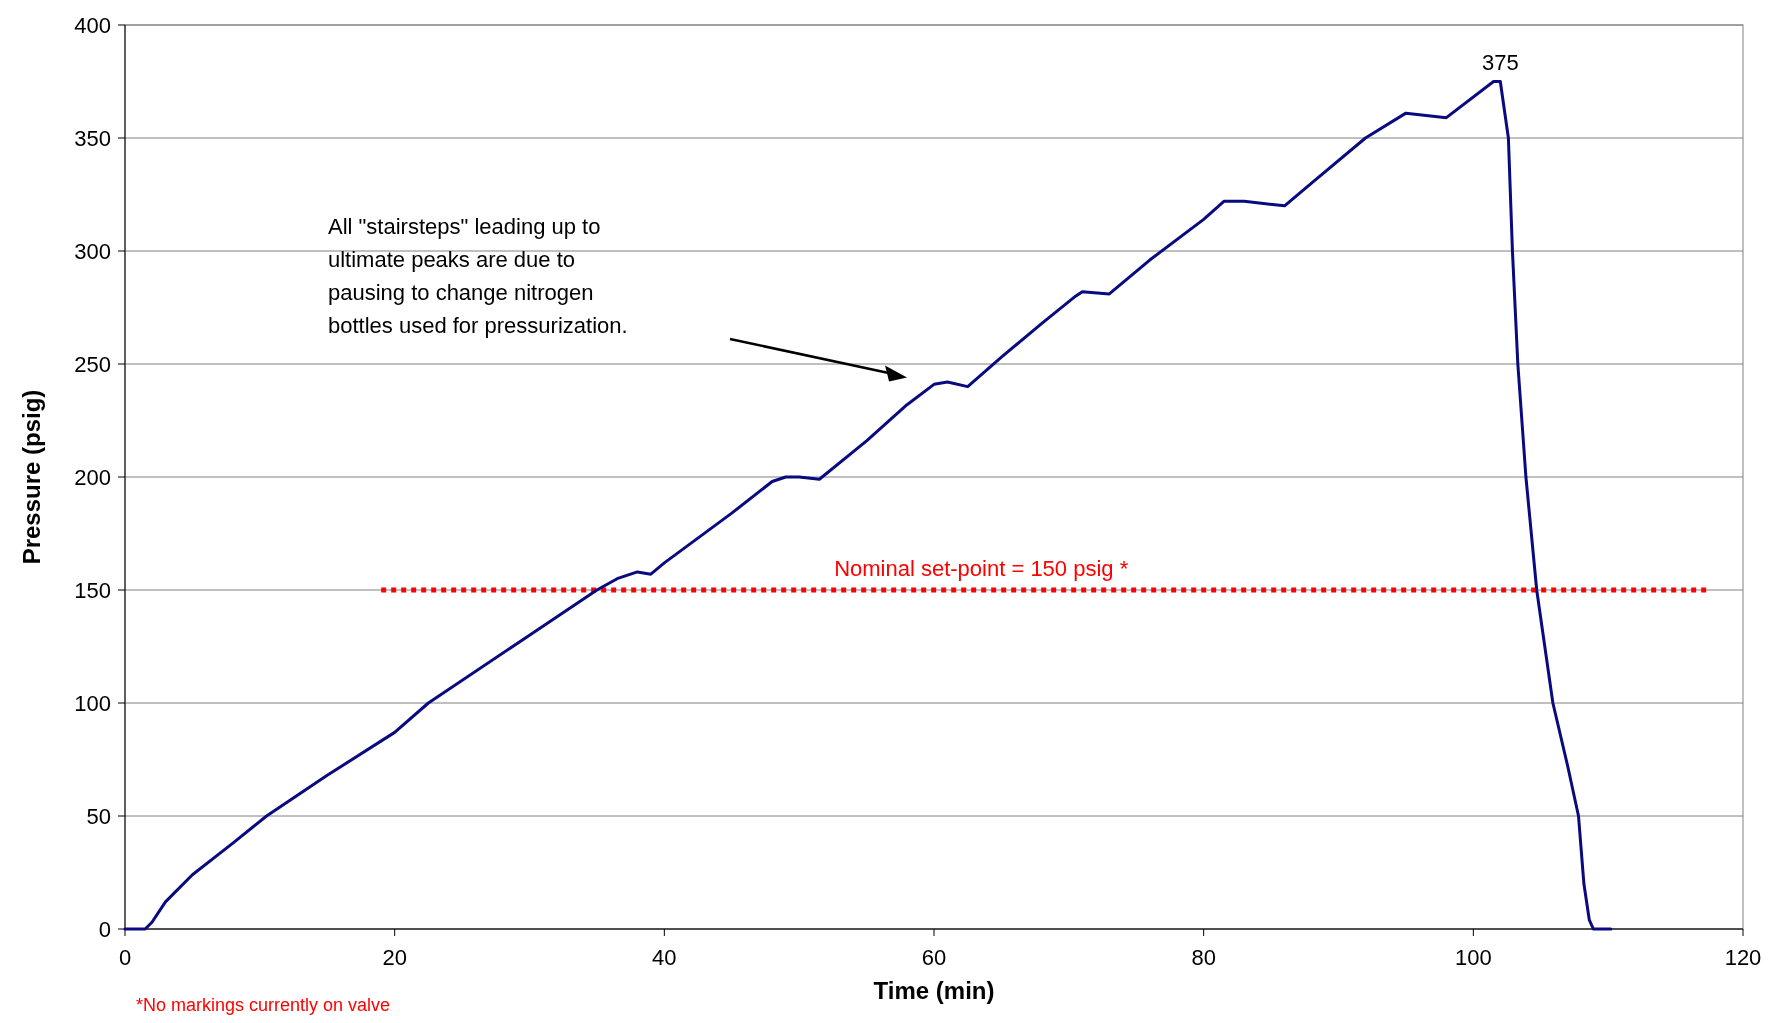 The width and height of the screenshot is (1778, 1023). Describe the element at coordinates (125, 957) in the screenshot. I see `x-tick-label: 0` at that location.